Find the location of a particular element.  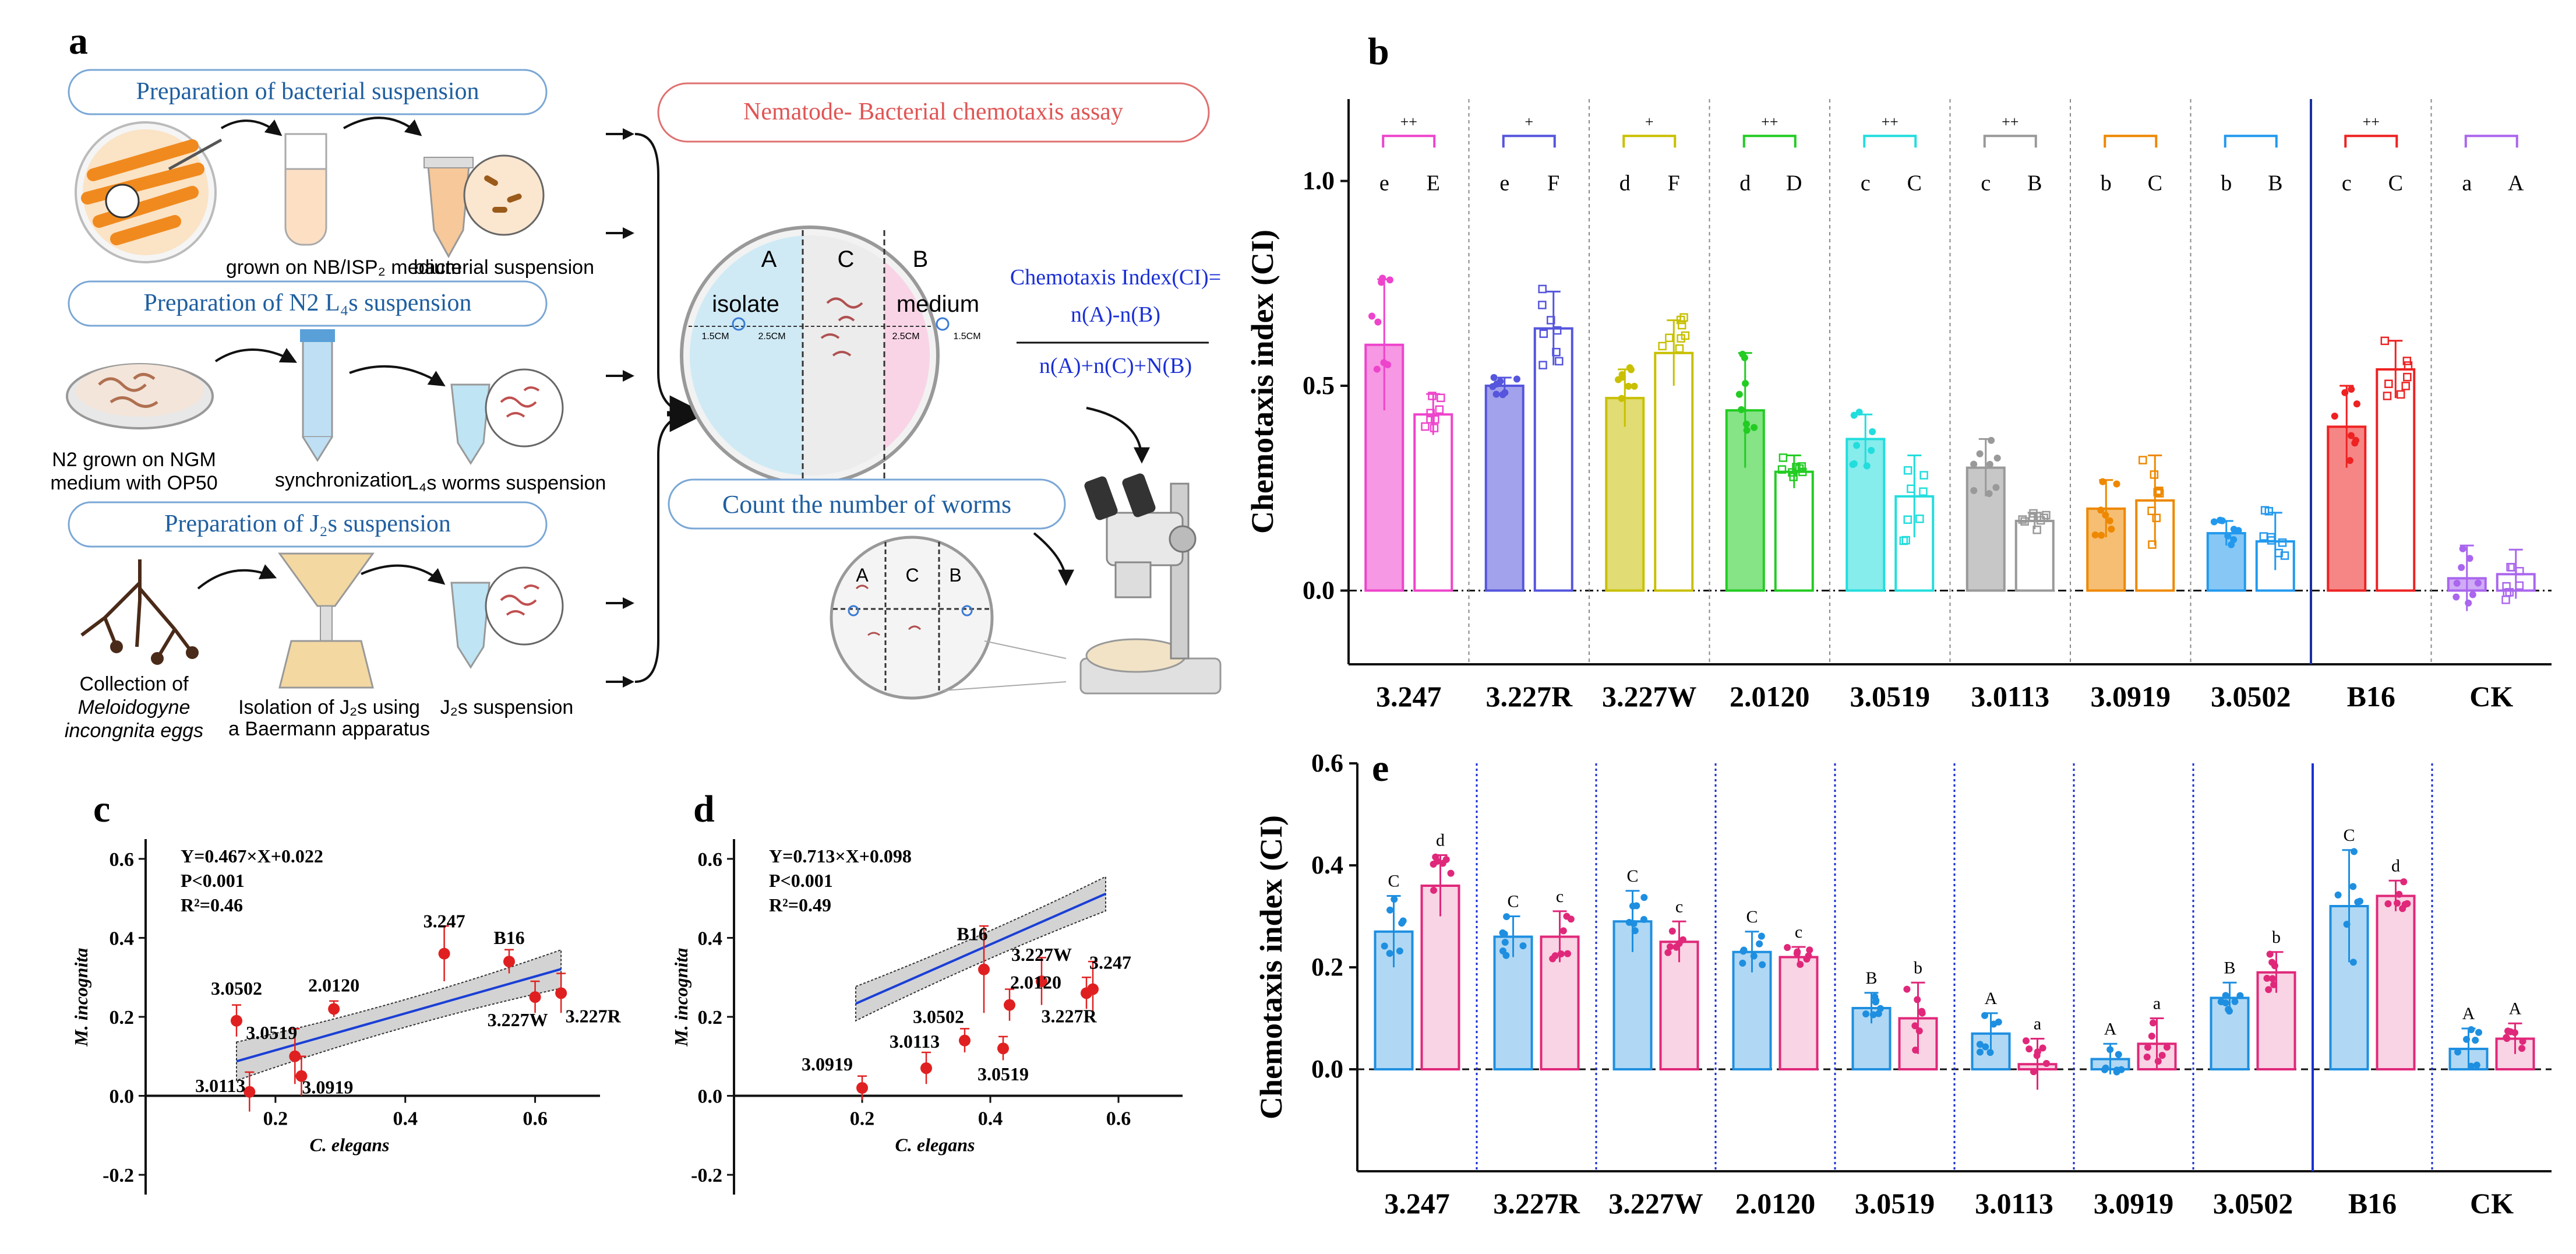

l4-worms-label: L₄s worms suspension is located at coordinates (507, 483).